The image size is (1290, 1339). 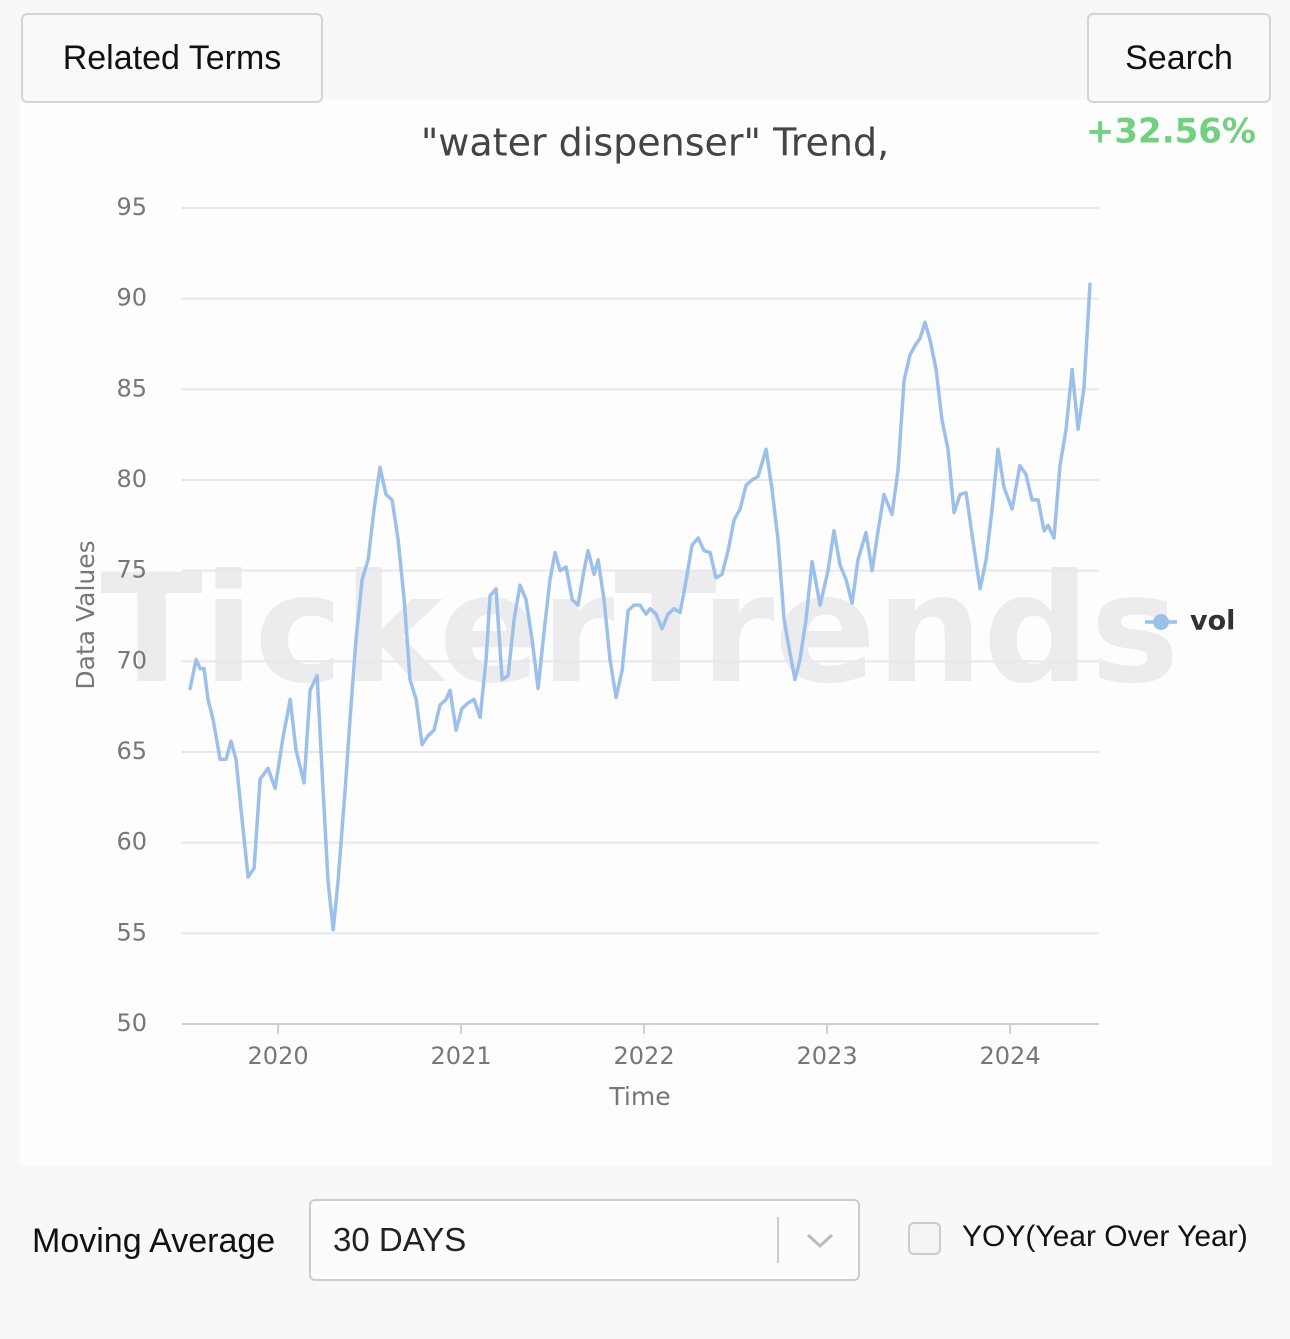 What do you see at coordinates (1161, 622) in the screenshot?
I see `legend-marker` at bounding box center [1161, 622].